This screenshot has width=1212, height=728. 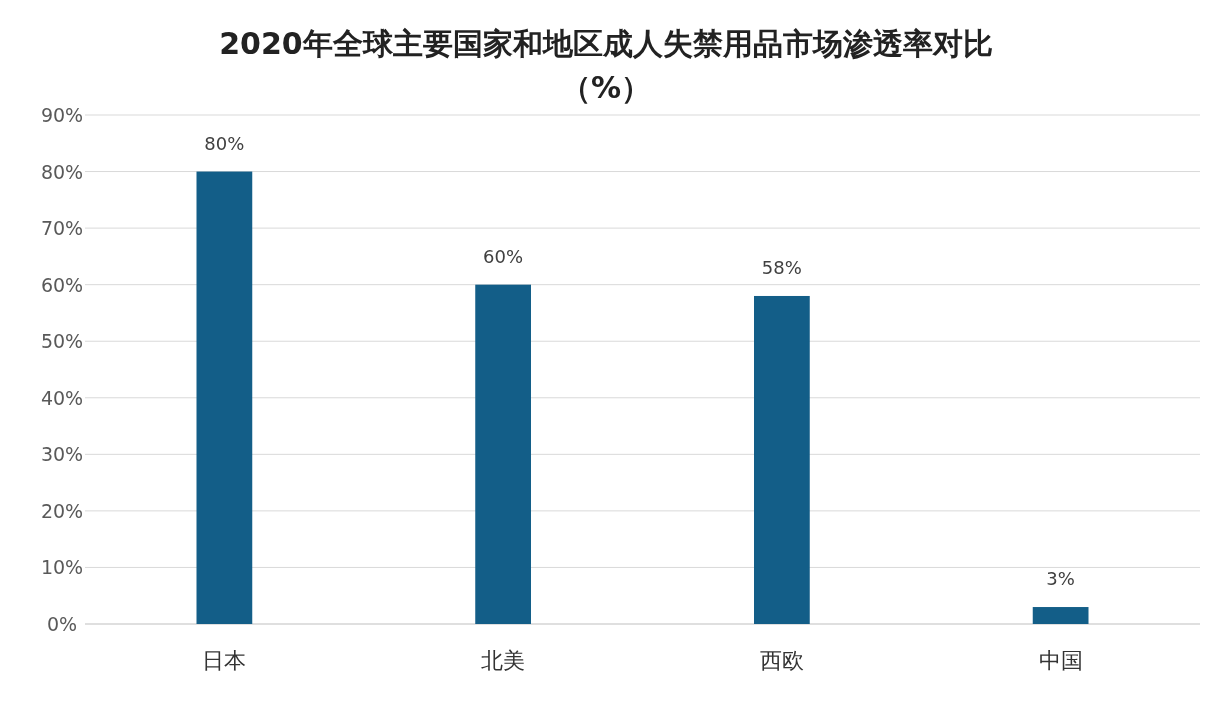 I want to click on x-tick-label: 北美, so click(x=503, y=660).